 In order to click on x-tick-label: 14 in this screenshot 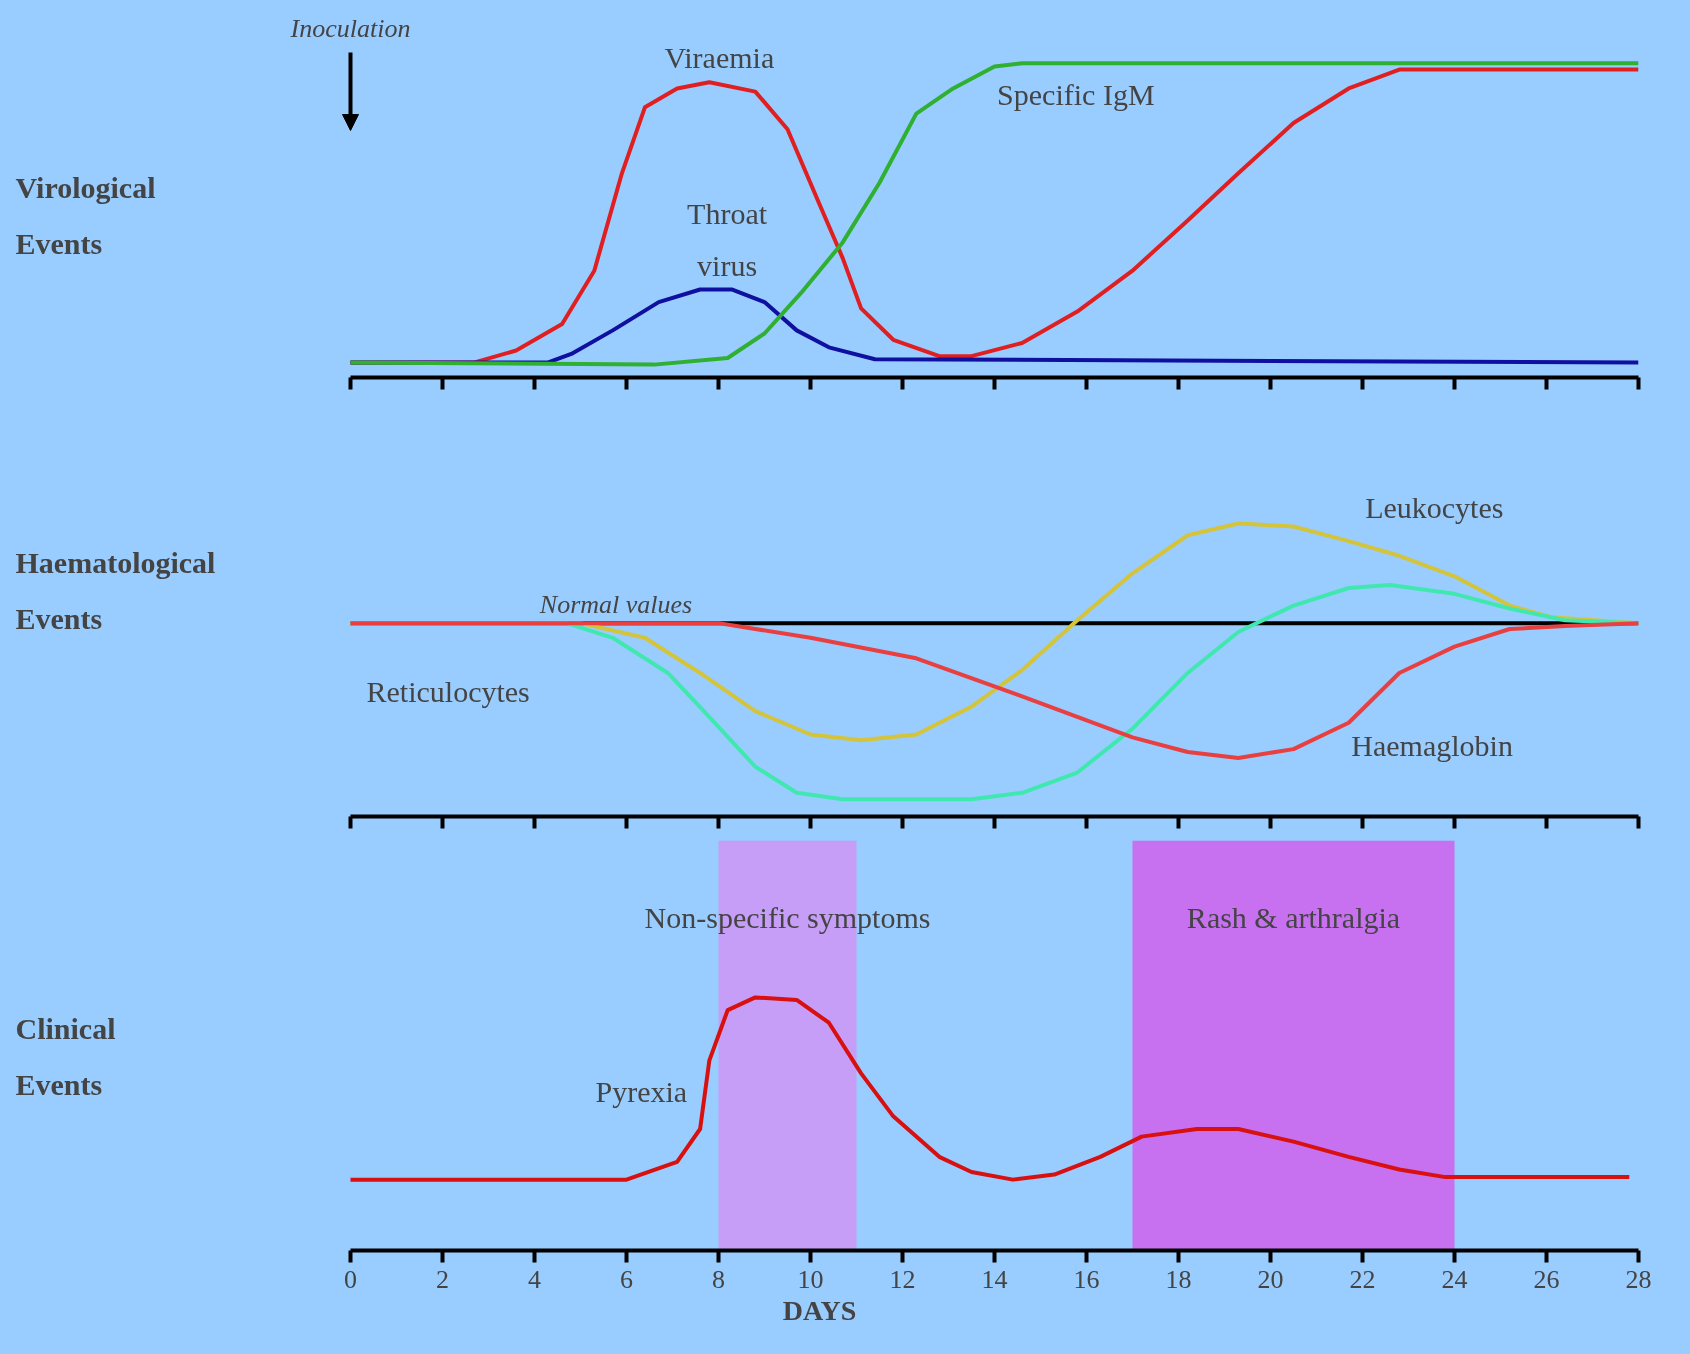, I will do `click(994, 1279)`.